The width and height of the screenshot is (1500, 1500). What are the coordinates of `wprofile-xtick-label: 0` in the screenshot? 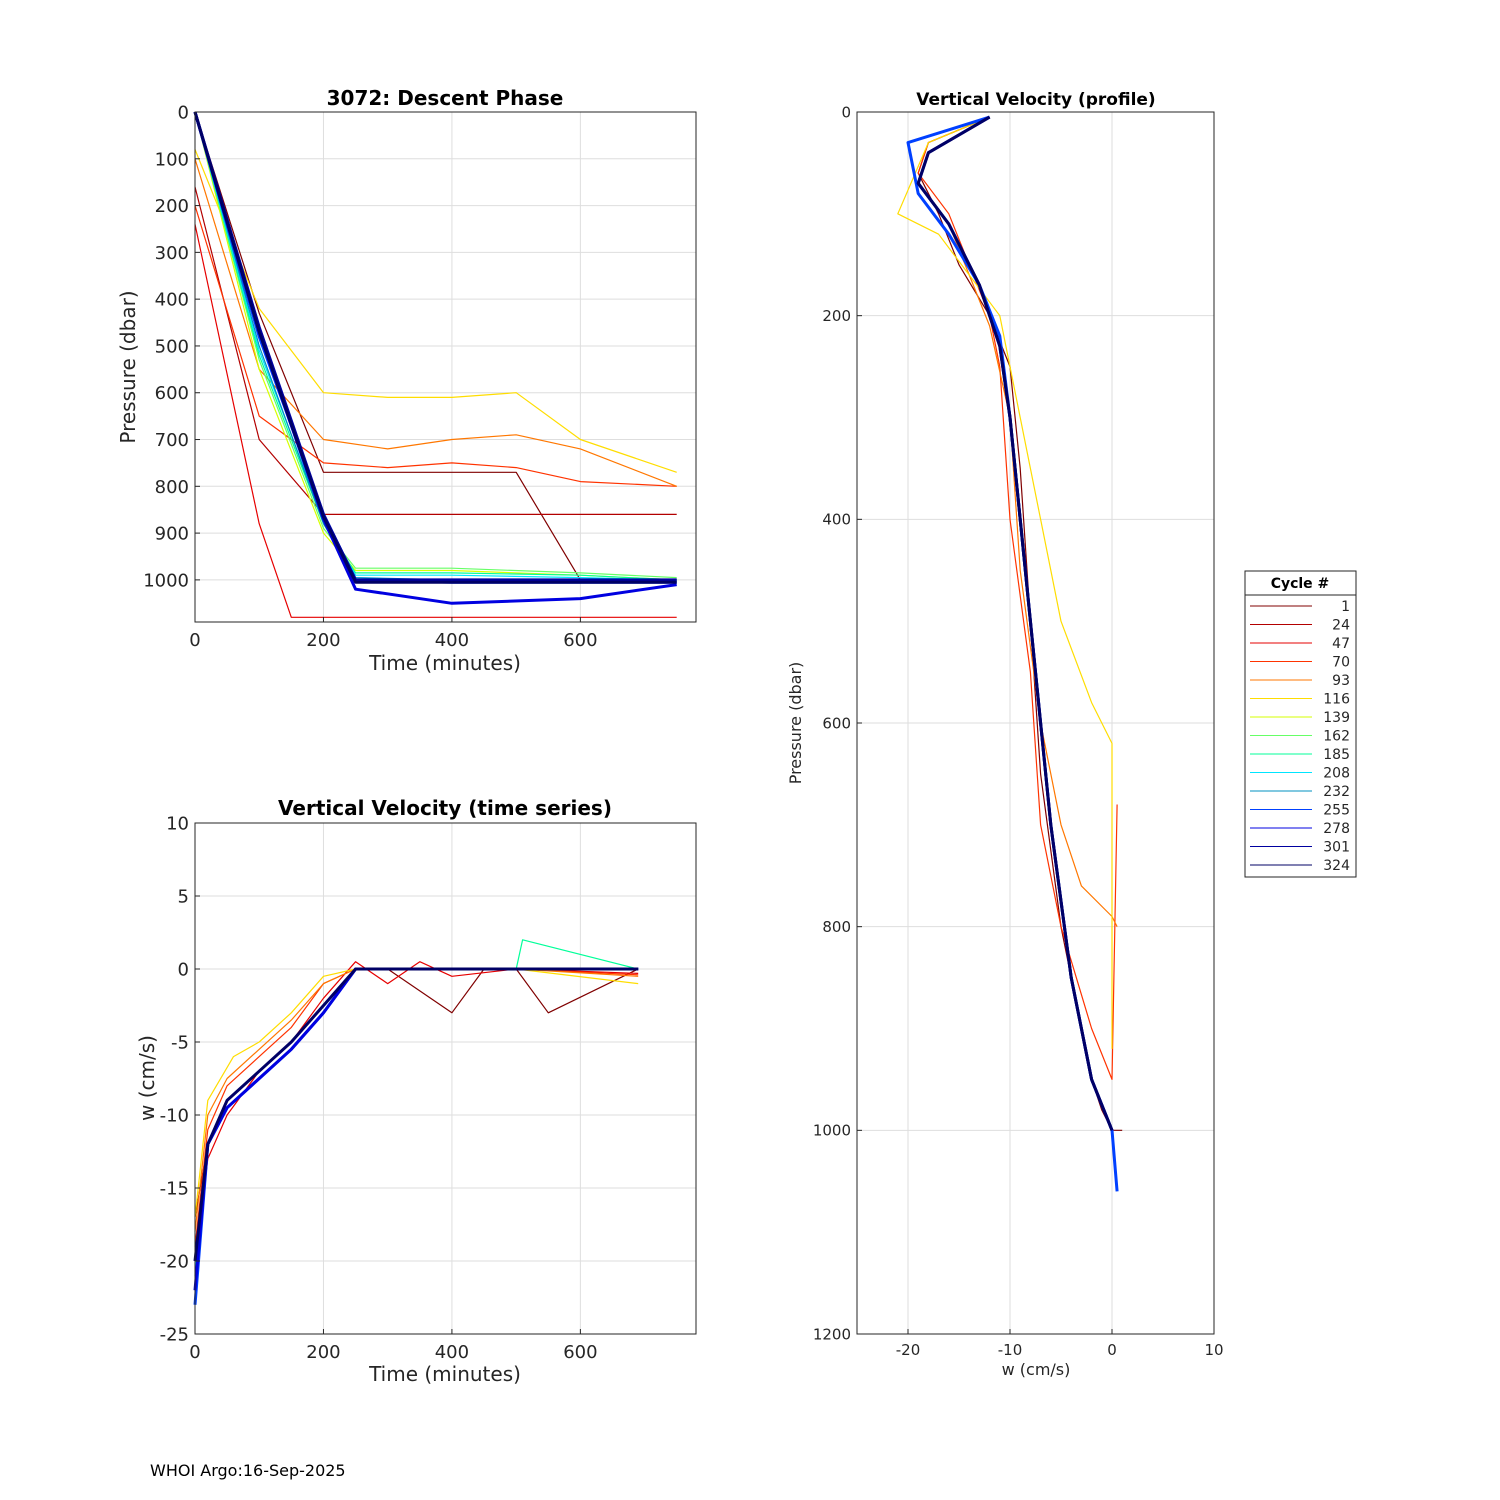 It's located at (1112, 1350).